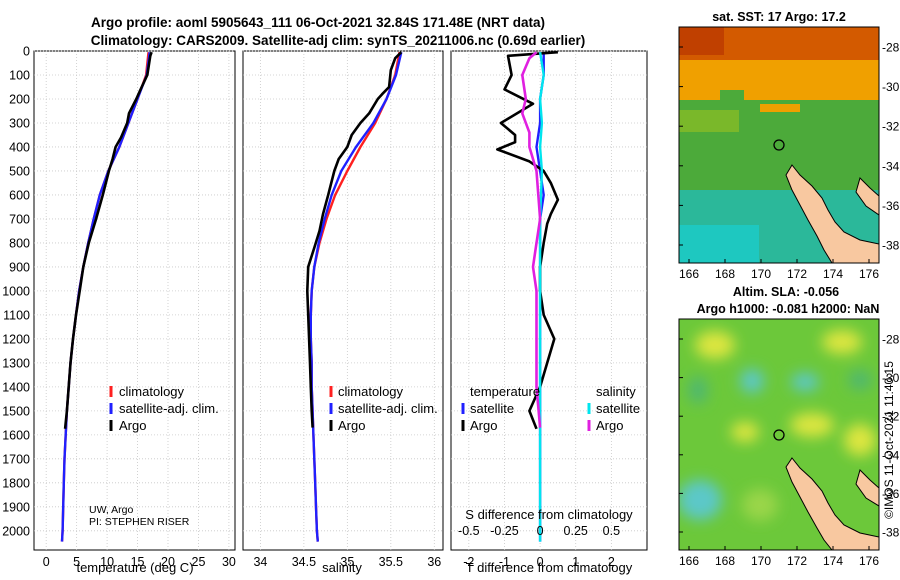  What do you see at coordinates (139, 522) in the screenshot?
I see `credit-line-2: PI: STEPHEN RISER` at bounding box center [139, 522].